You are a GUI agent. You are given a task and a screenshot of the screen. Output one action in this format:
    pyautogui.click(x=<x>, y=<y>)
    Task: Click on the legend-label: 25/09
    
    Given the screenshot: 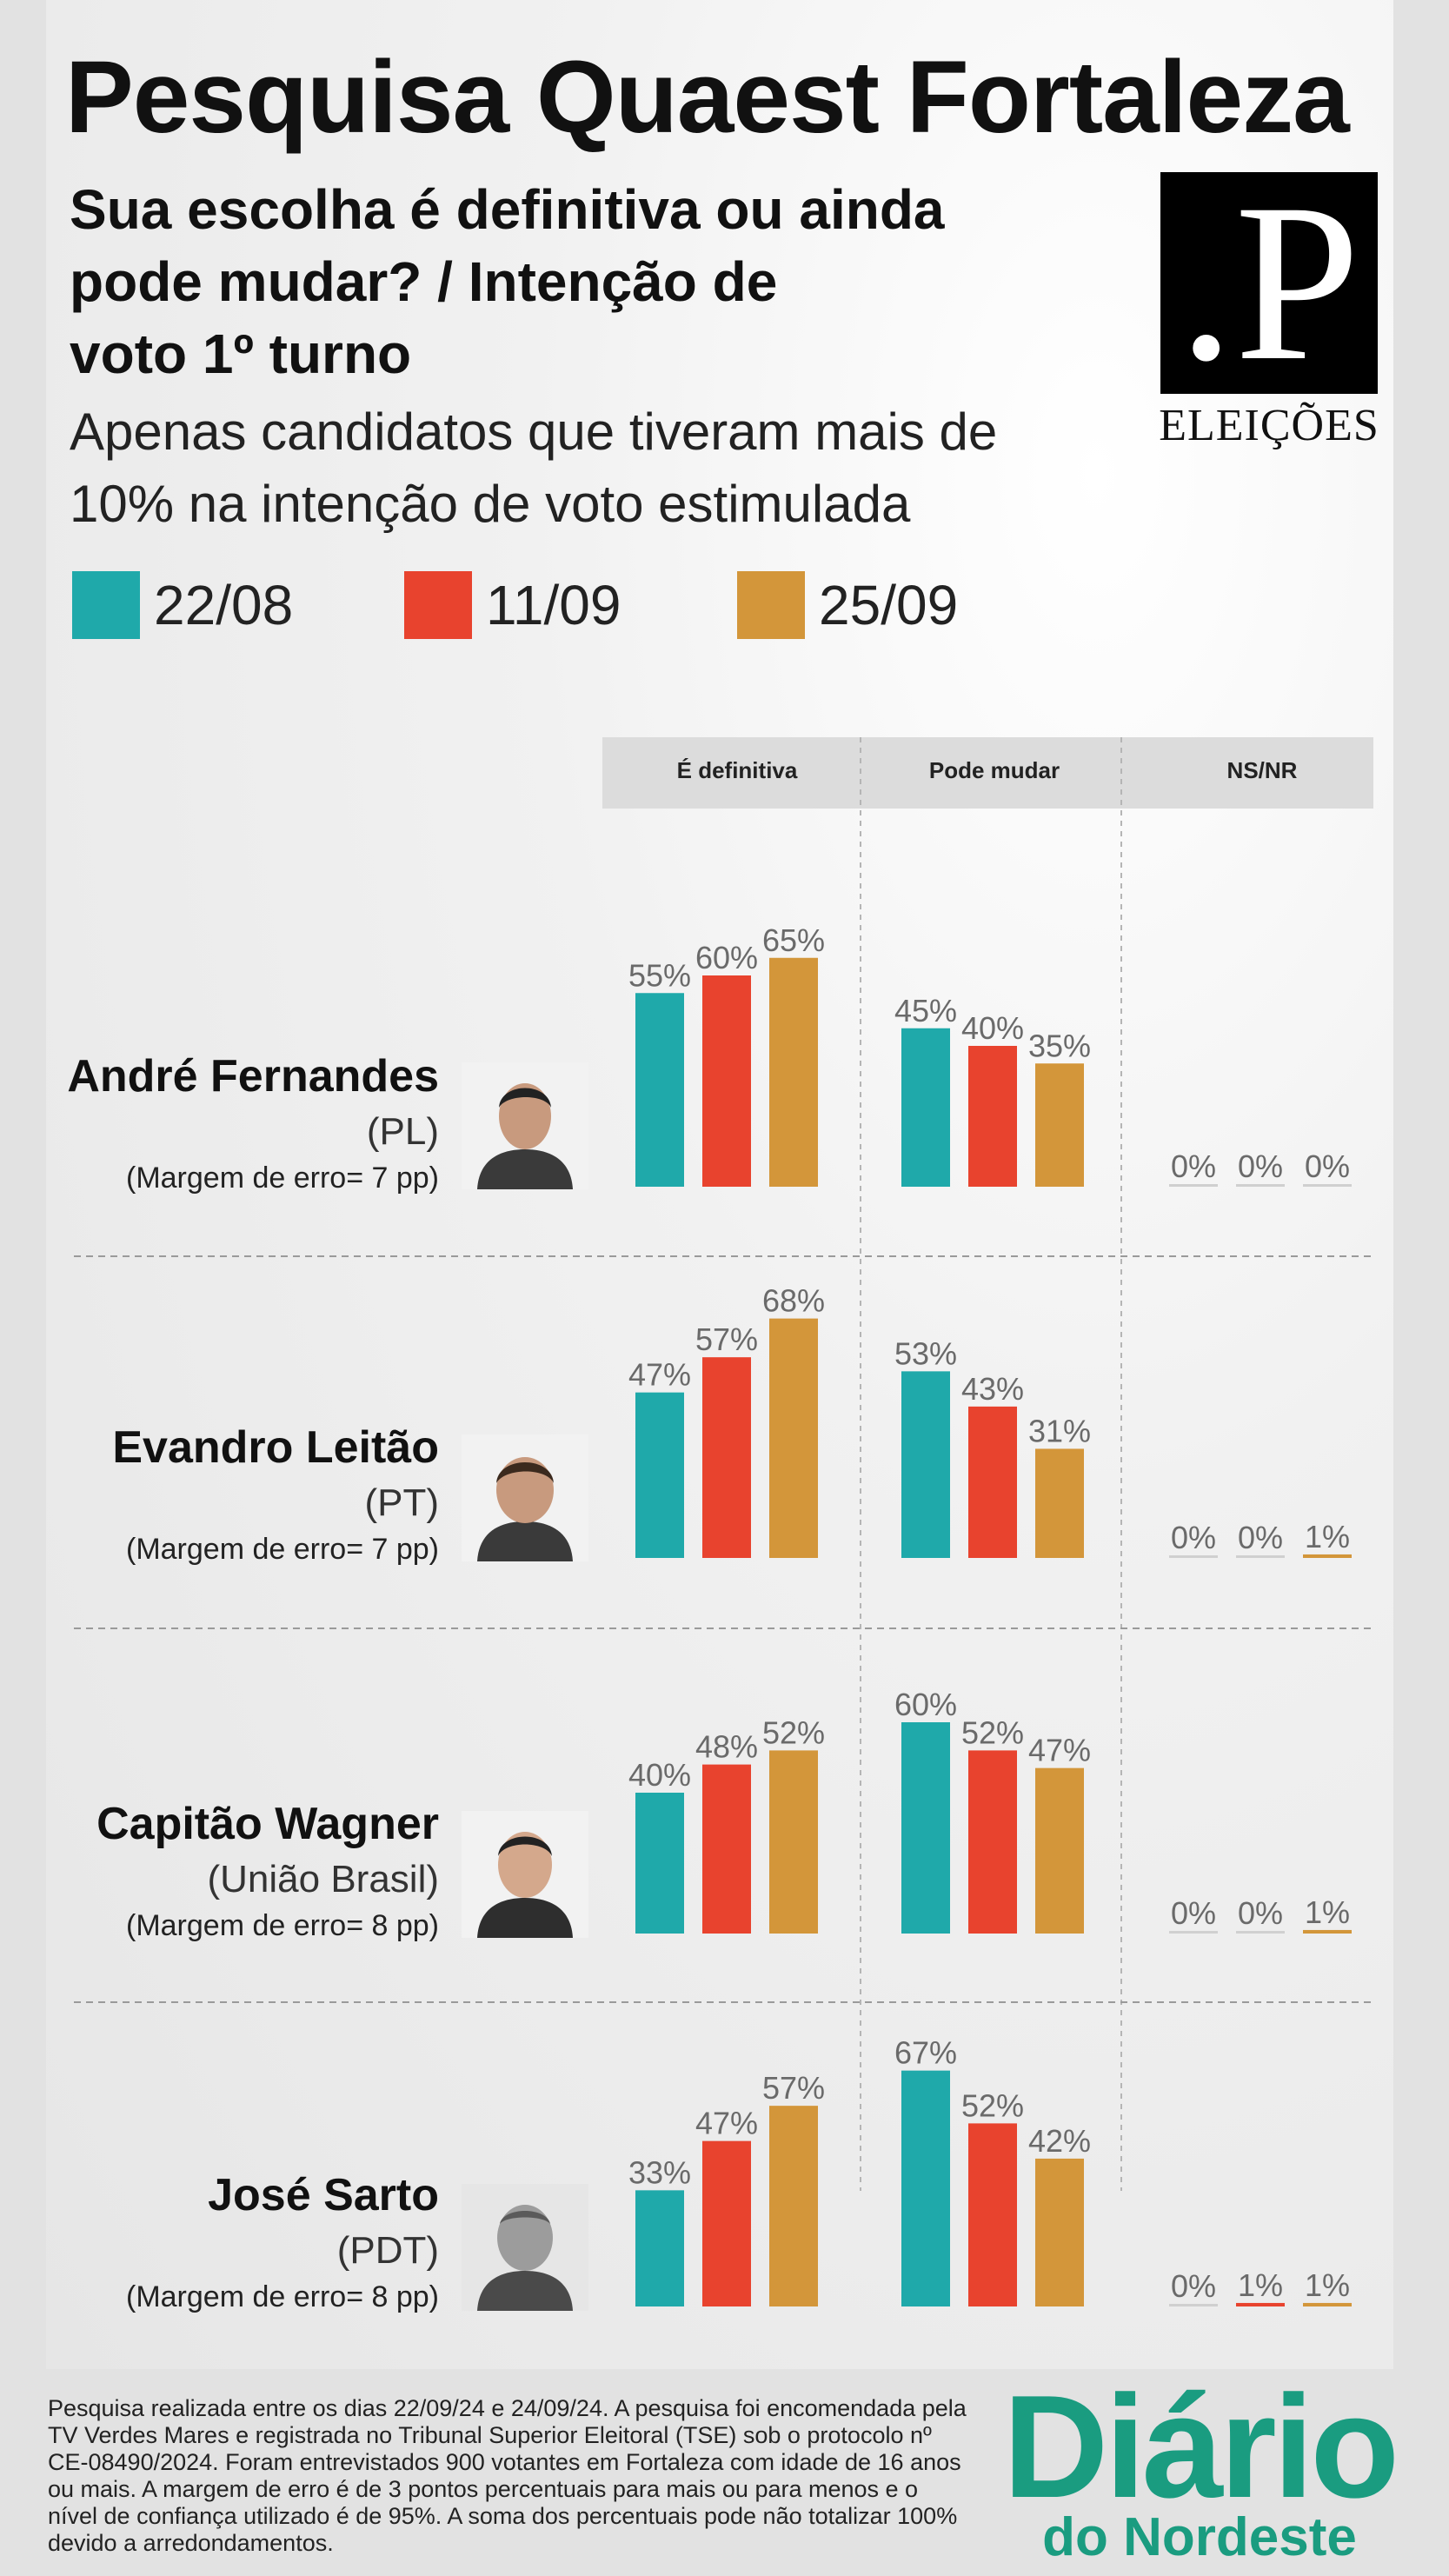 What is the action you would take?
    pyautogui.click(x=889, y=605)
    